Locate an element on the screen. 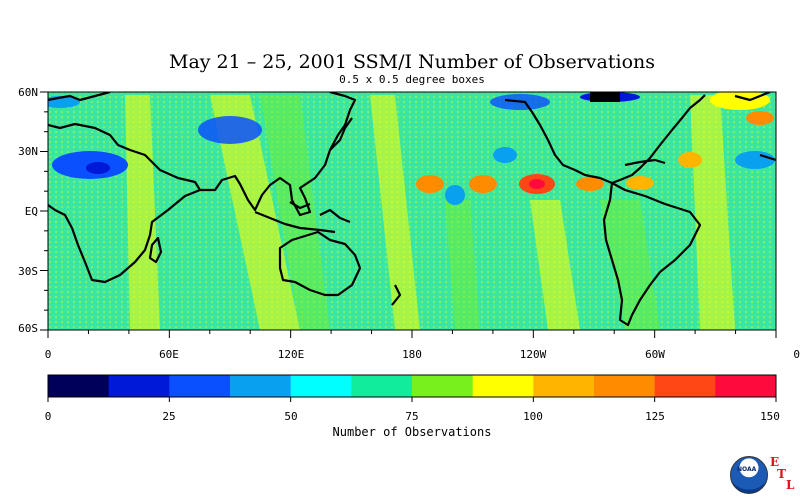 The height and width of the screenshot is (500, 800). colorbar-label-100: 100 is located at coordinates (533, 416).